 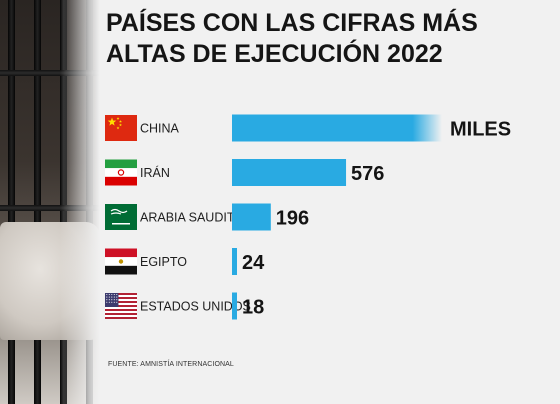 I want to click on chart-row: EGIPTO 24, so click(x=185, y=261).